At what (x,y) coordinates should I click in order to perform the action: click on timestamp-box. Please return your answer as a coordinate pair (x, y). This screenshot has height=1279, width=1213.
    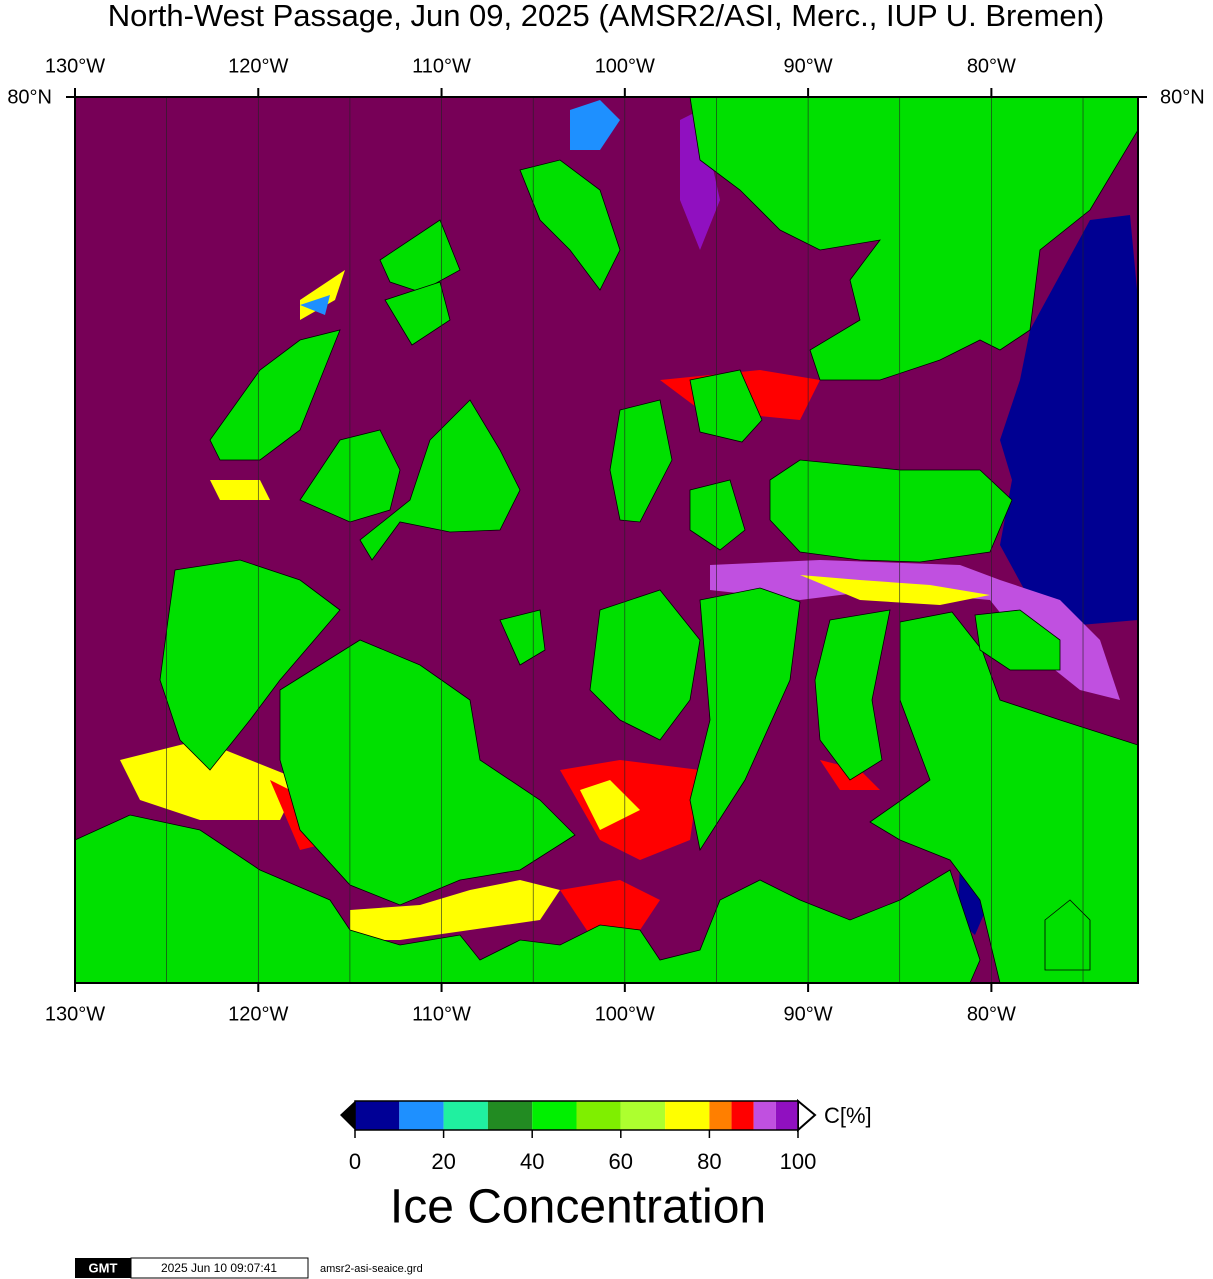
    Looking at the image, I should click on (219, 1268).